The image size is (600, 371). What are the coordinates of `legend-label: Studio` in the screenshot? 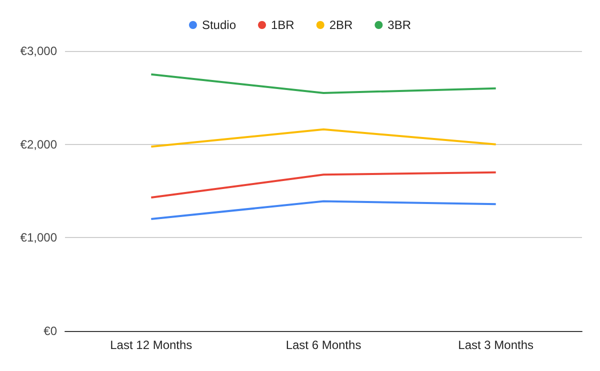 It's located at (219, 25).